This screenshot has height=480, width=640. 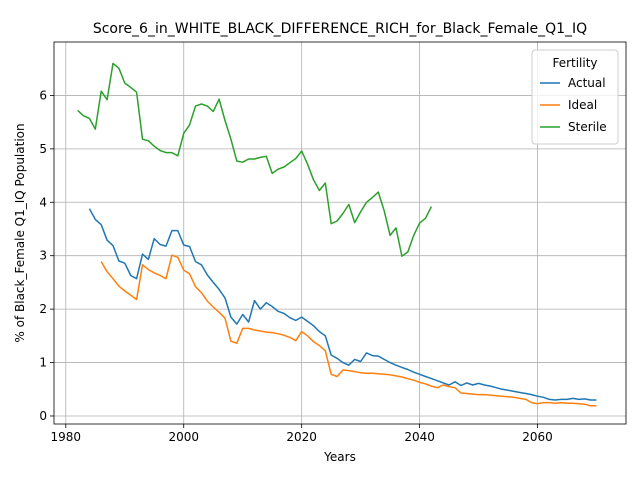 What do you see at coordinates (419, 437) in the screenshot?
I see `x-tick-label: 2040` at bounding box center [419, 437].